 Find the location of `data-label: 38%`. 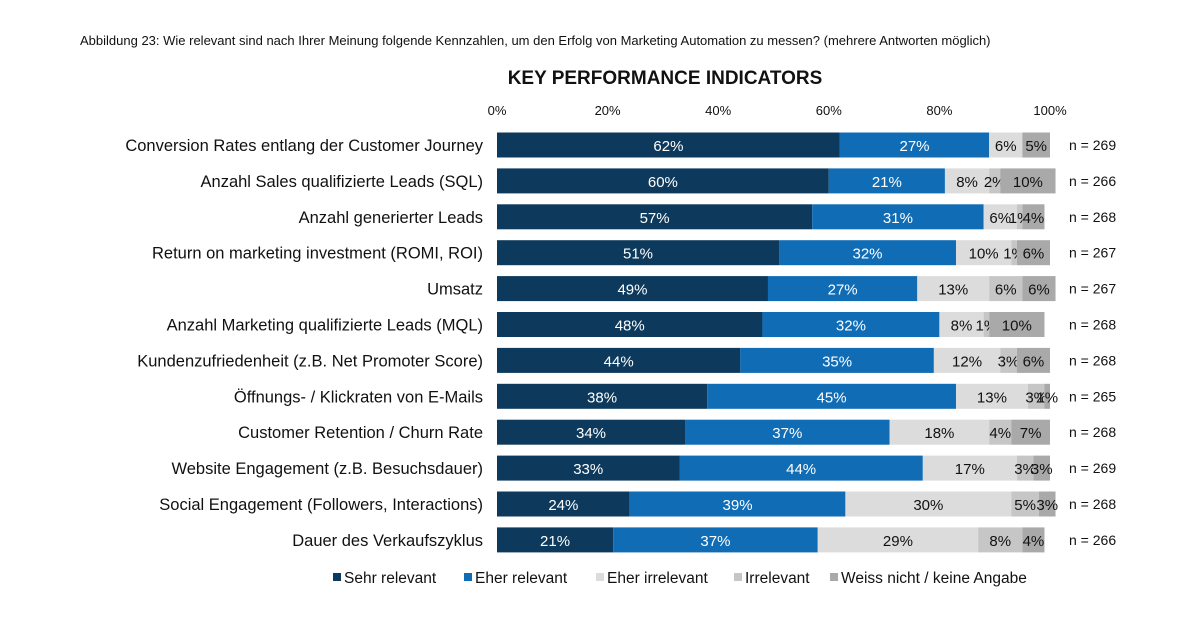

data-label: 38% is located at coordinates (602, 397).